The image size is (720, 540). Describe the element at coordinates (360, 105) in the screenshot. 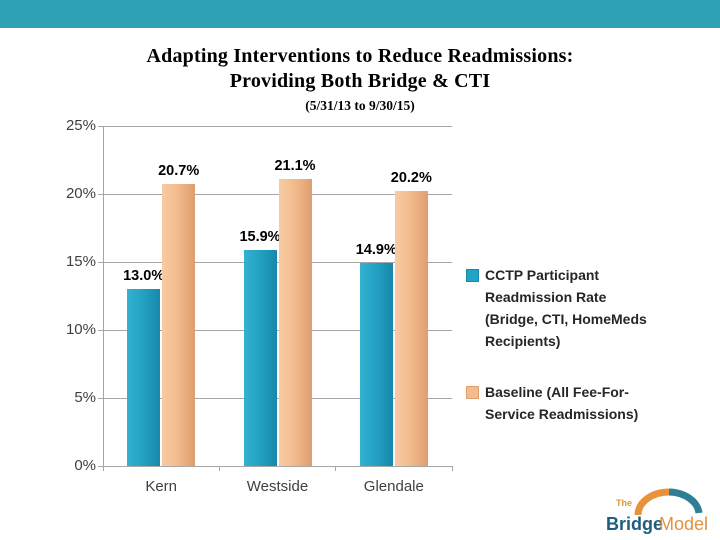

I see `chart-subtitle: (5/31/13 to 9/30/15)` at that location.